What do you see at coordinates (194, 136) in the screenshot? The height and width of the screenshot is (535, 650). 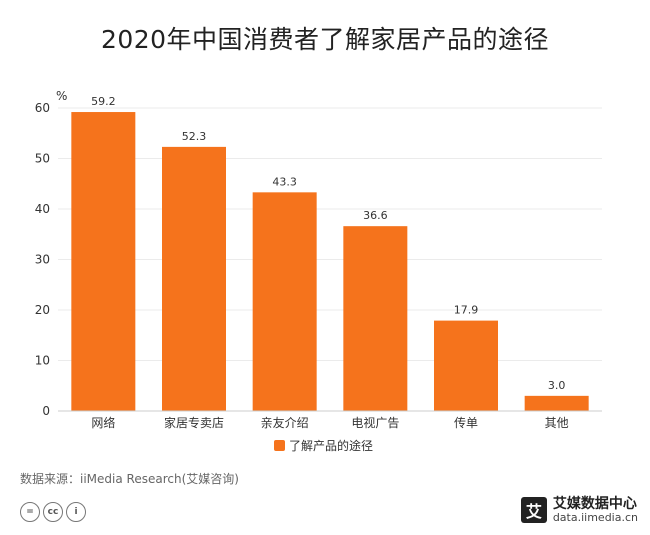 I see `bar-value-label: 52.3` at bounding box center [194, 136].